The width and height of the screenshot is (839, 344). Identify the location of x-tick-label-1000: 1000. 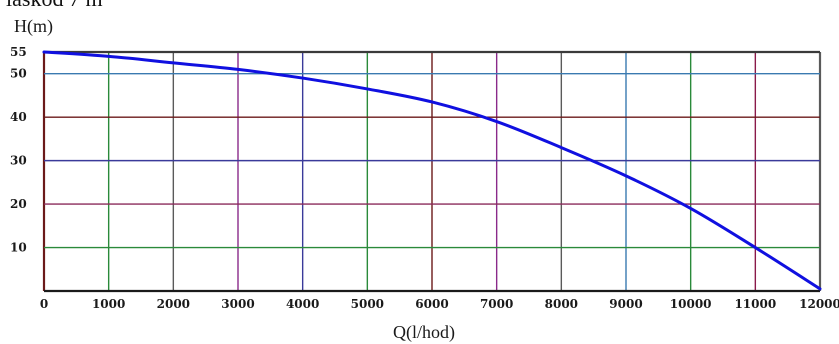
(108, 304).